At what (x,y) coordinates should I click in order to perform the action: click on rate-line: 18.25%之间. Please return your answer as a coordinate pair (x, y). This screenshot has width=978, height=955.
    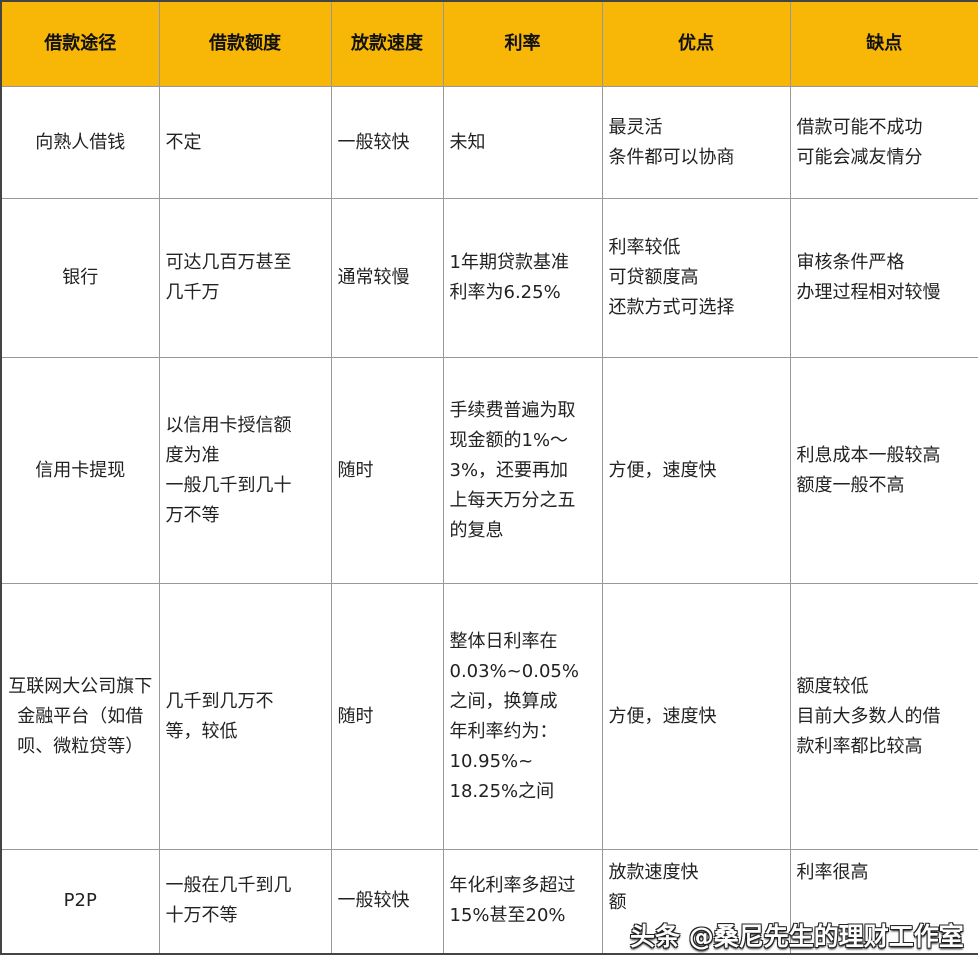
    Looking at the image, I should click on (502, 791).